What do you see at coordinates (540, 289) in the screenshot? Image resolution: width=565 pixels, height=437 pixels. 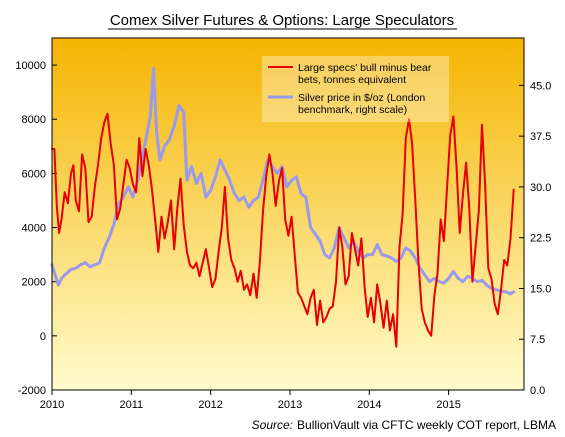 I see `right-tick-label: 15.0` at bounding box center [540, 289].